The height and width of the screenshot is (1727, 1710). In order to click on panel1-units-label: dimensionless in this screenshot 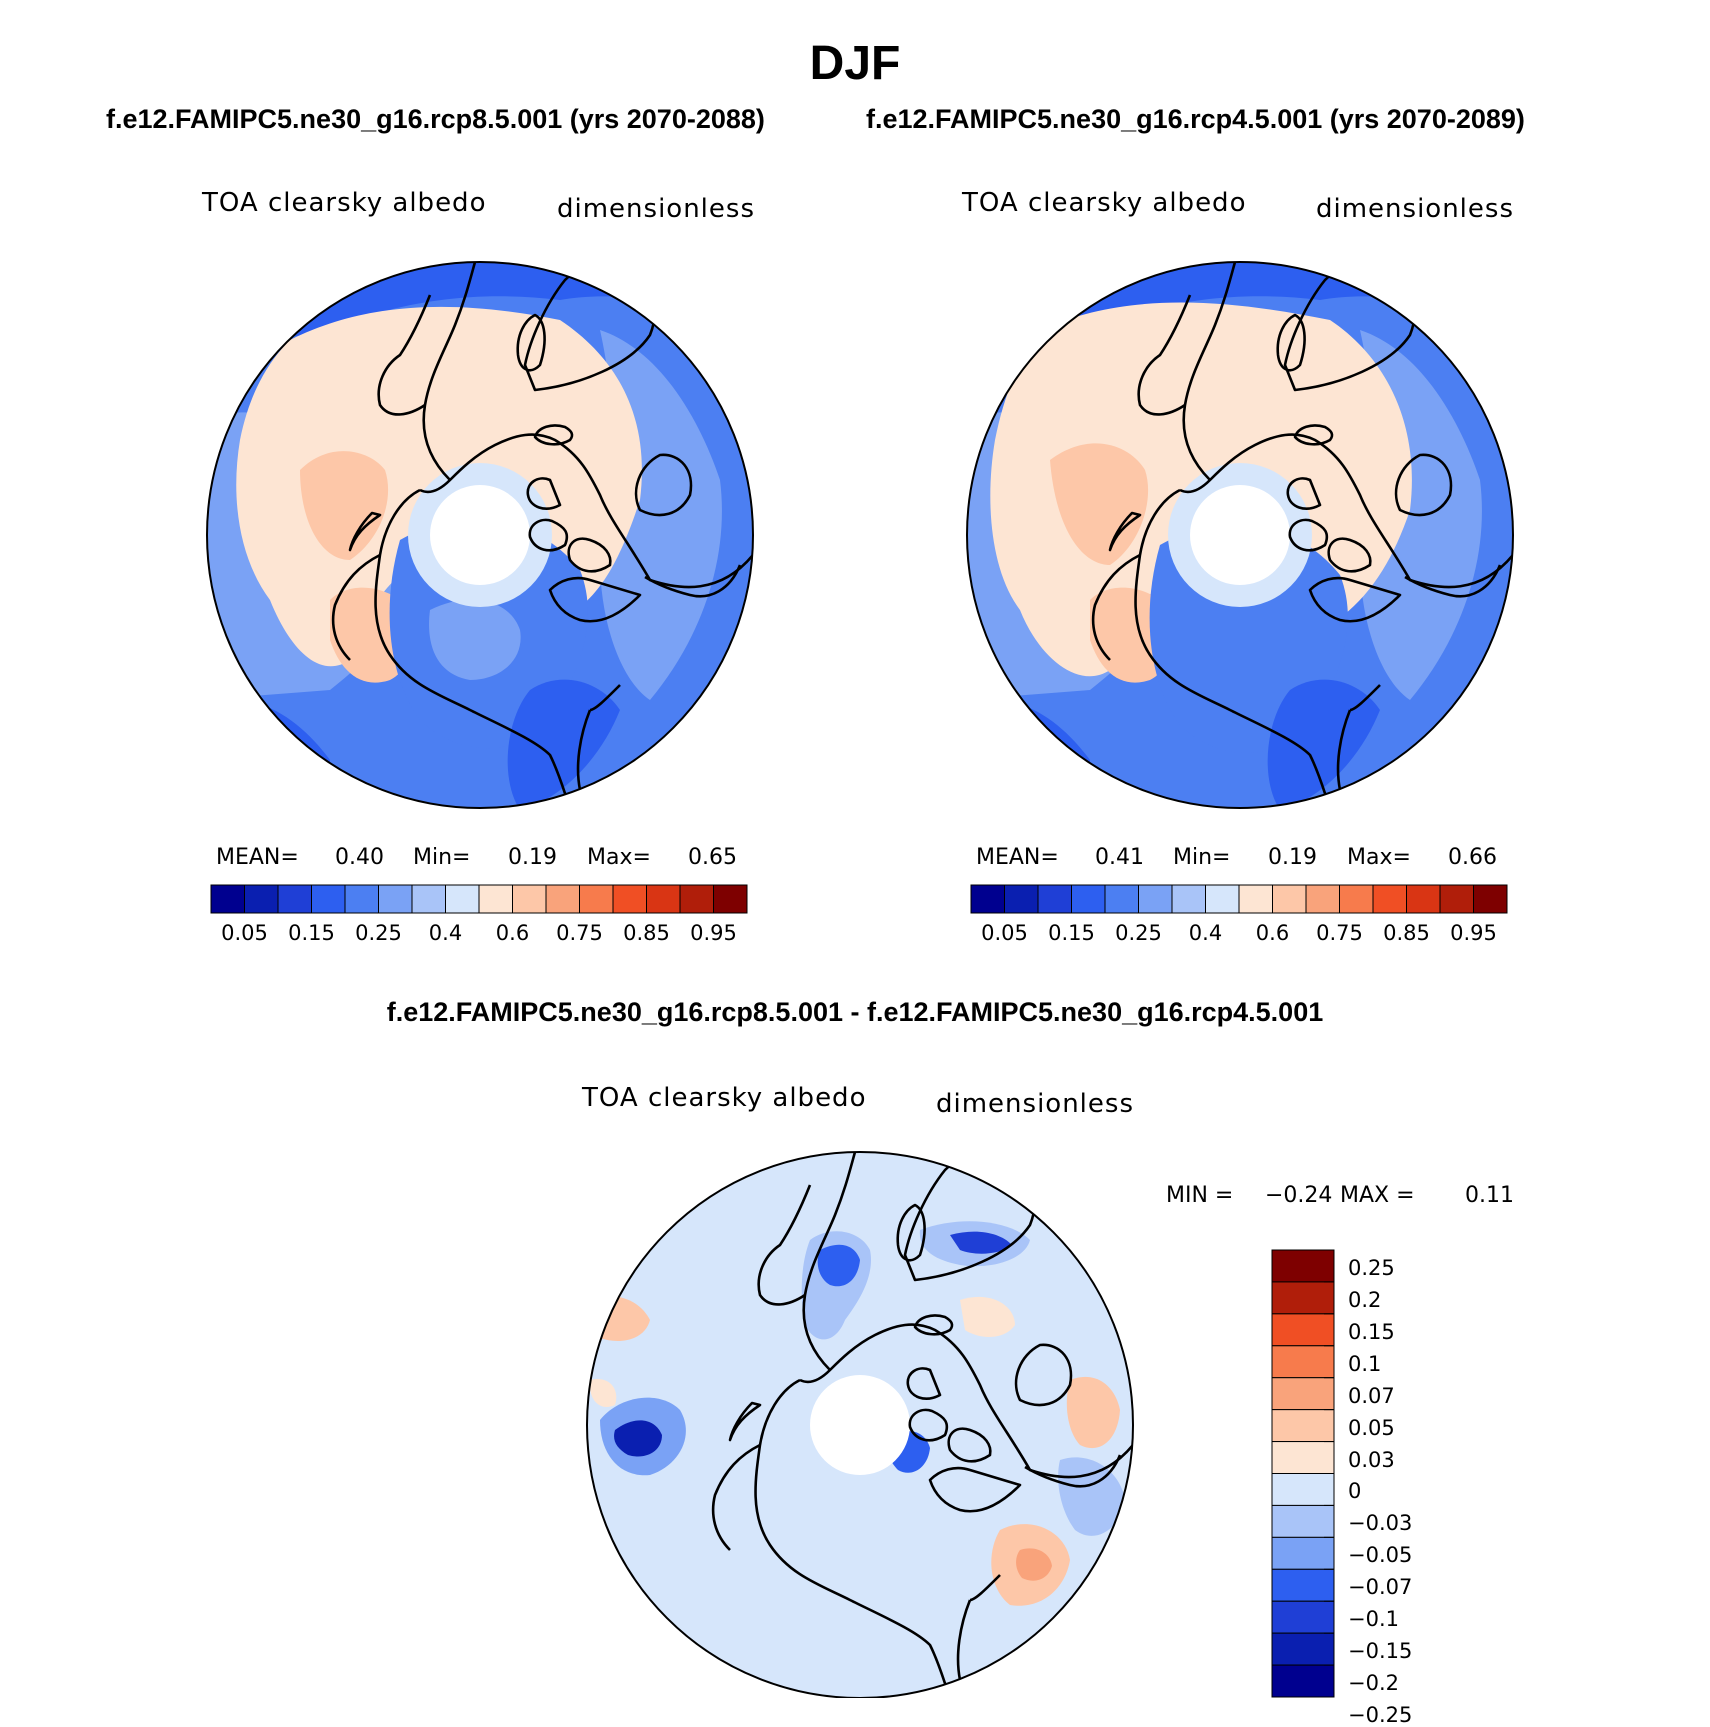, I will do `click(656, 209)`.